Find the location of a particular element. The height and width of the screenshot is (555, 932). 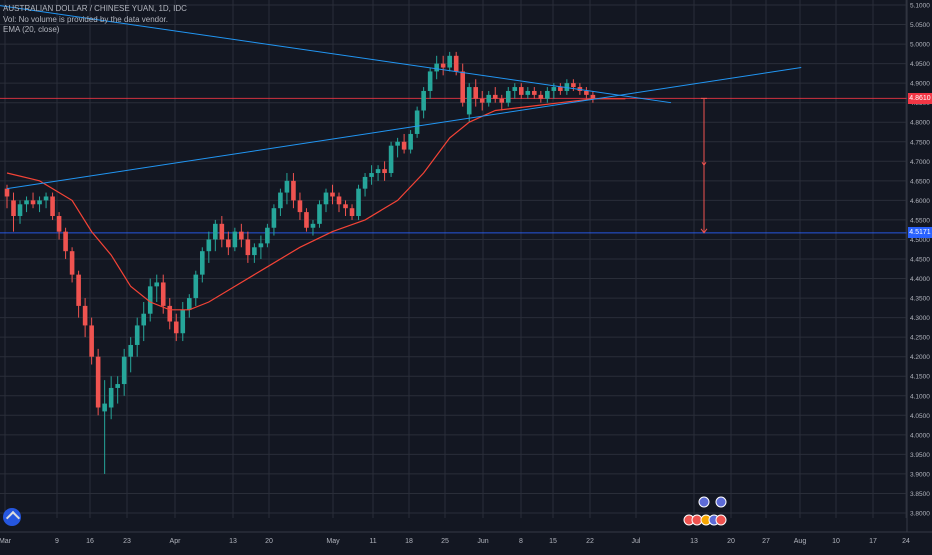

x-tick-label: 13 is located at coordinates (694, 541).